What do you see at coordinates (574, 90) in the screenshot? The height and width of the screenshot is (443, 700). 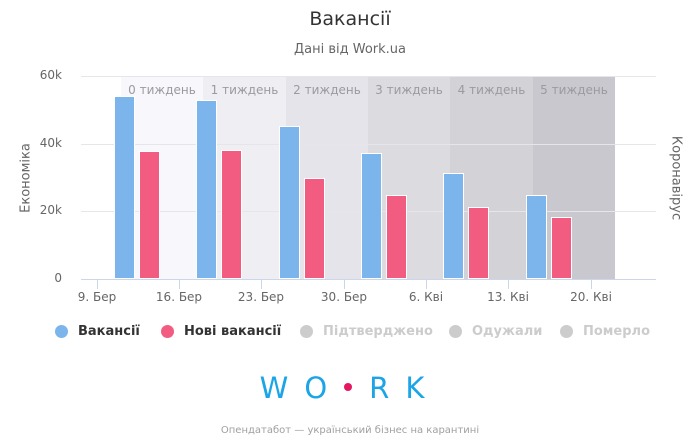 I see `week-band-label: 5 тиждень` at bounding box center [574, 90].